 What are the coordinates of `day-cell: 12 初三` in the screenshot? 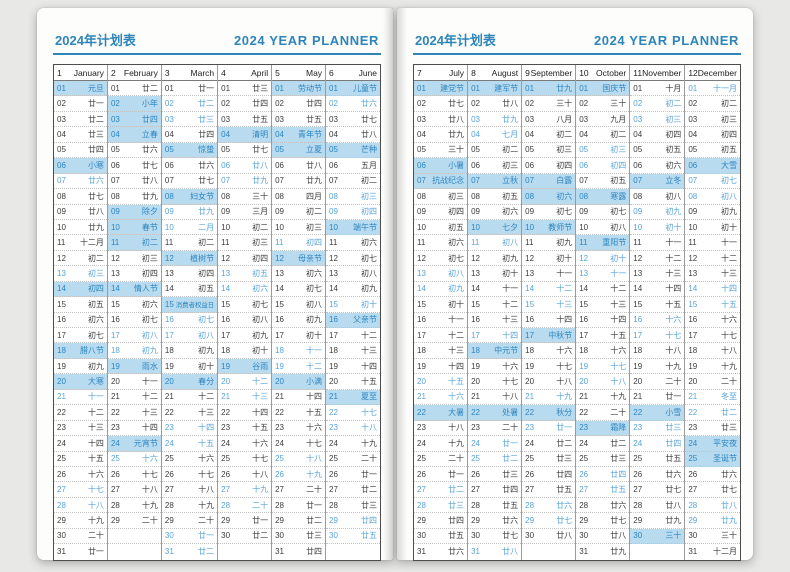 It's located at (134, 259).